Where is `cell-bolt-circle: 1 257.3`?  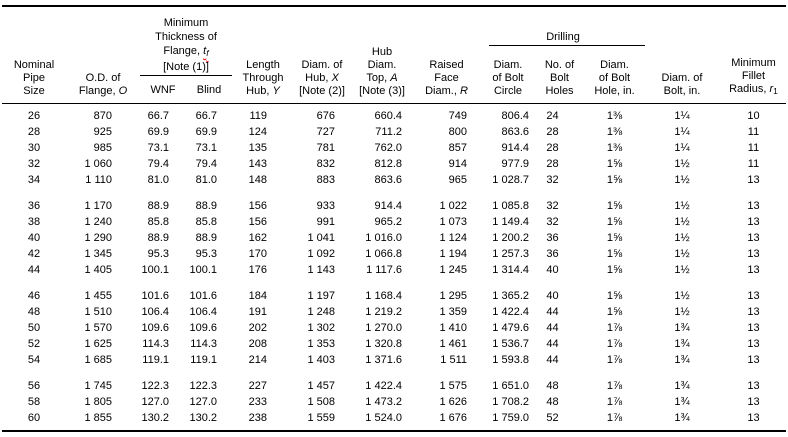
cell-bolt-circle: 1 257.3 is located at coordinates (510, 254).